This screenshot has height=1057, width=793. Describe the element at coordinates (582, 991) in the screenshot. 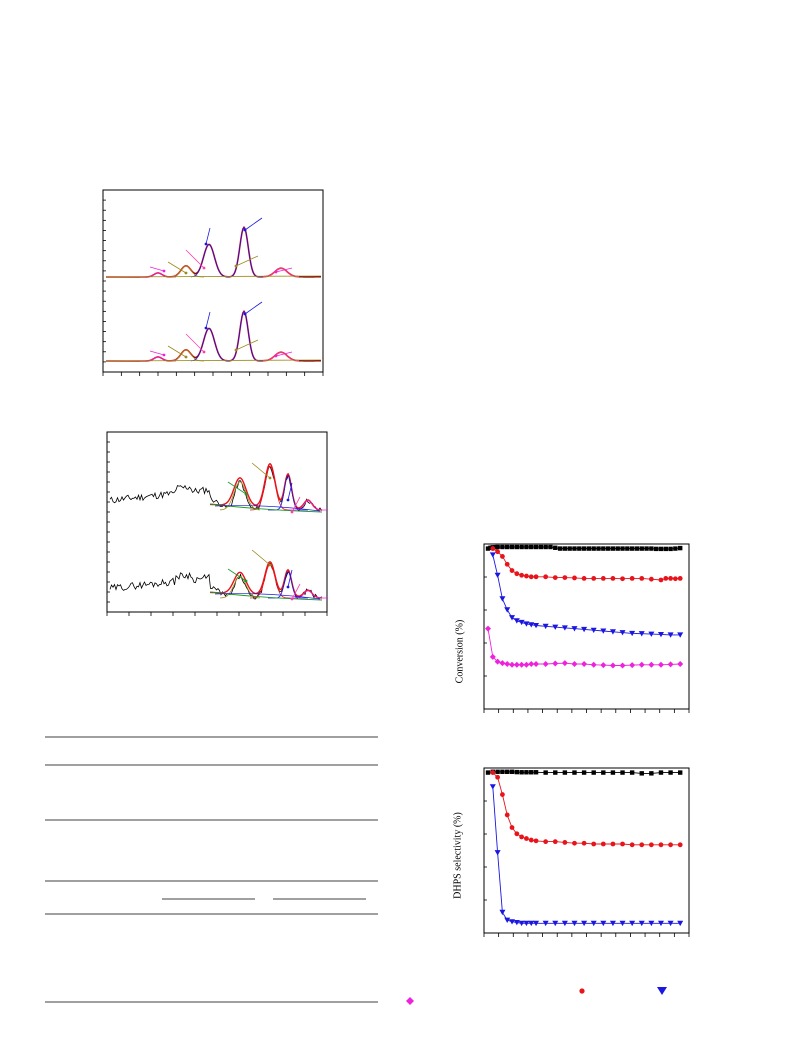

I see `legend-marker-red` at that location.